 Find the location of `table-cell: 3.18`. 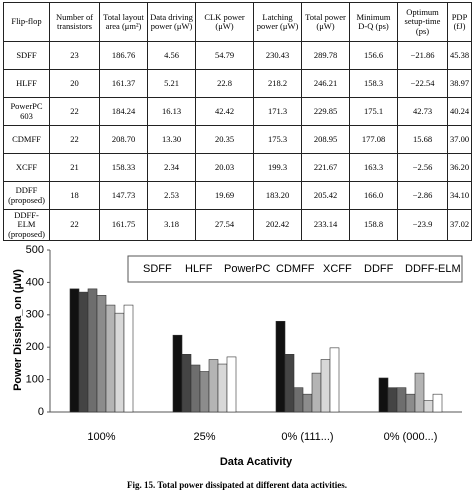

table-cell: 3.18 is located at coordinates (171, 225).